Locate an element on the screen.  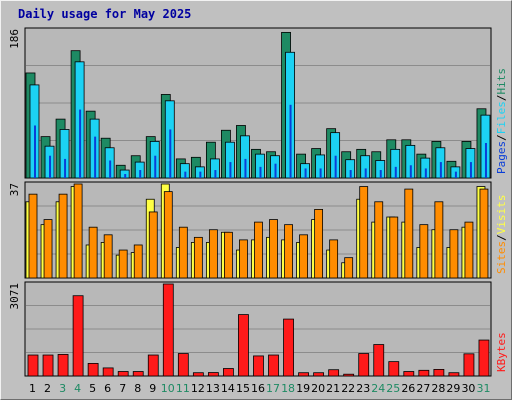
day-label-7: 7 is located at coordinates (122, 388).